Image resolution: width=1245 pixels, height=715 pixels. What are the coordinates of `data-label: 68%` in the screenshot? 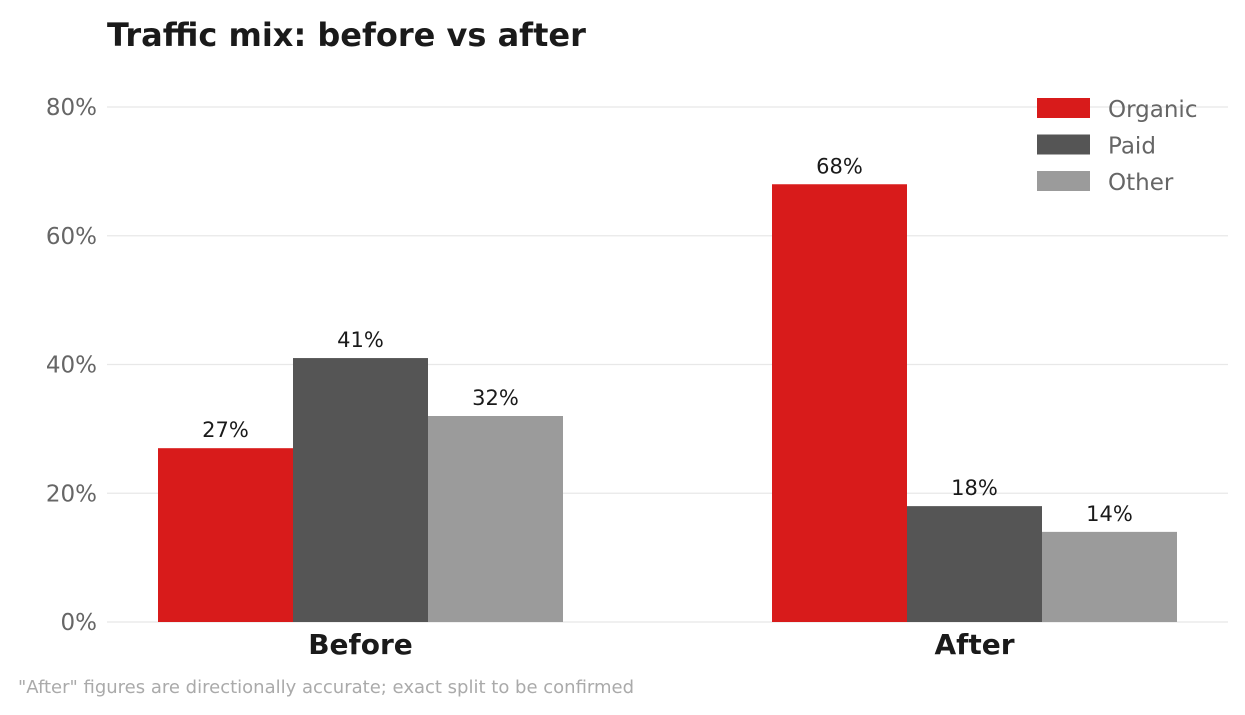 It's located at (839, 166).